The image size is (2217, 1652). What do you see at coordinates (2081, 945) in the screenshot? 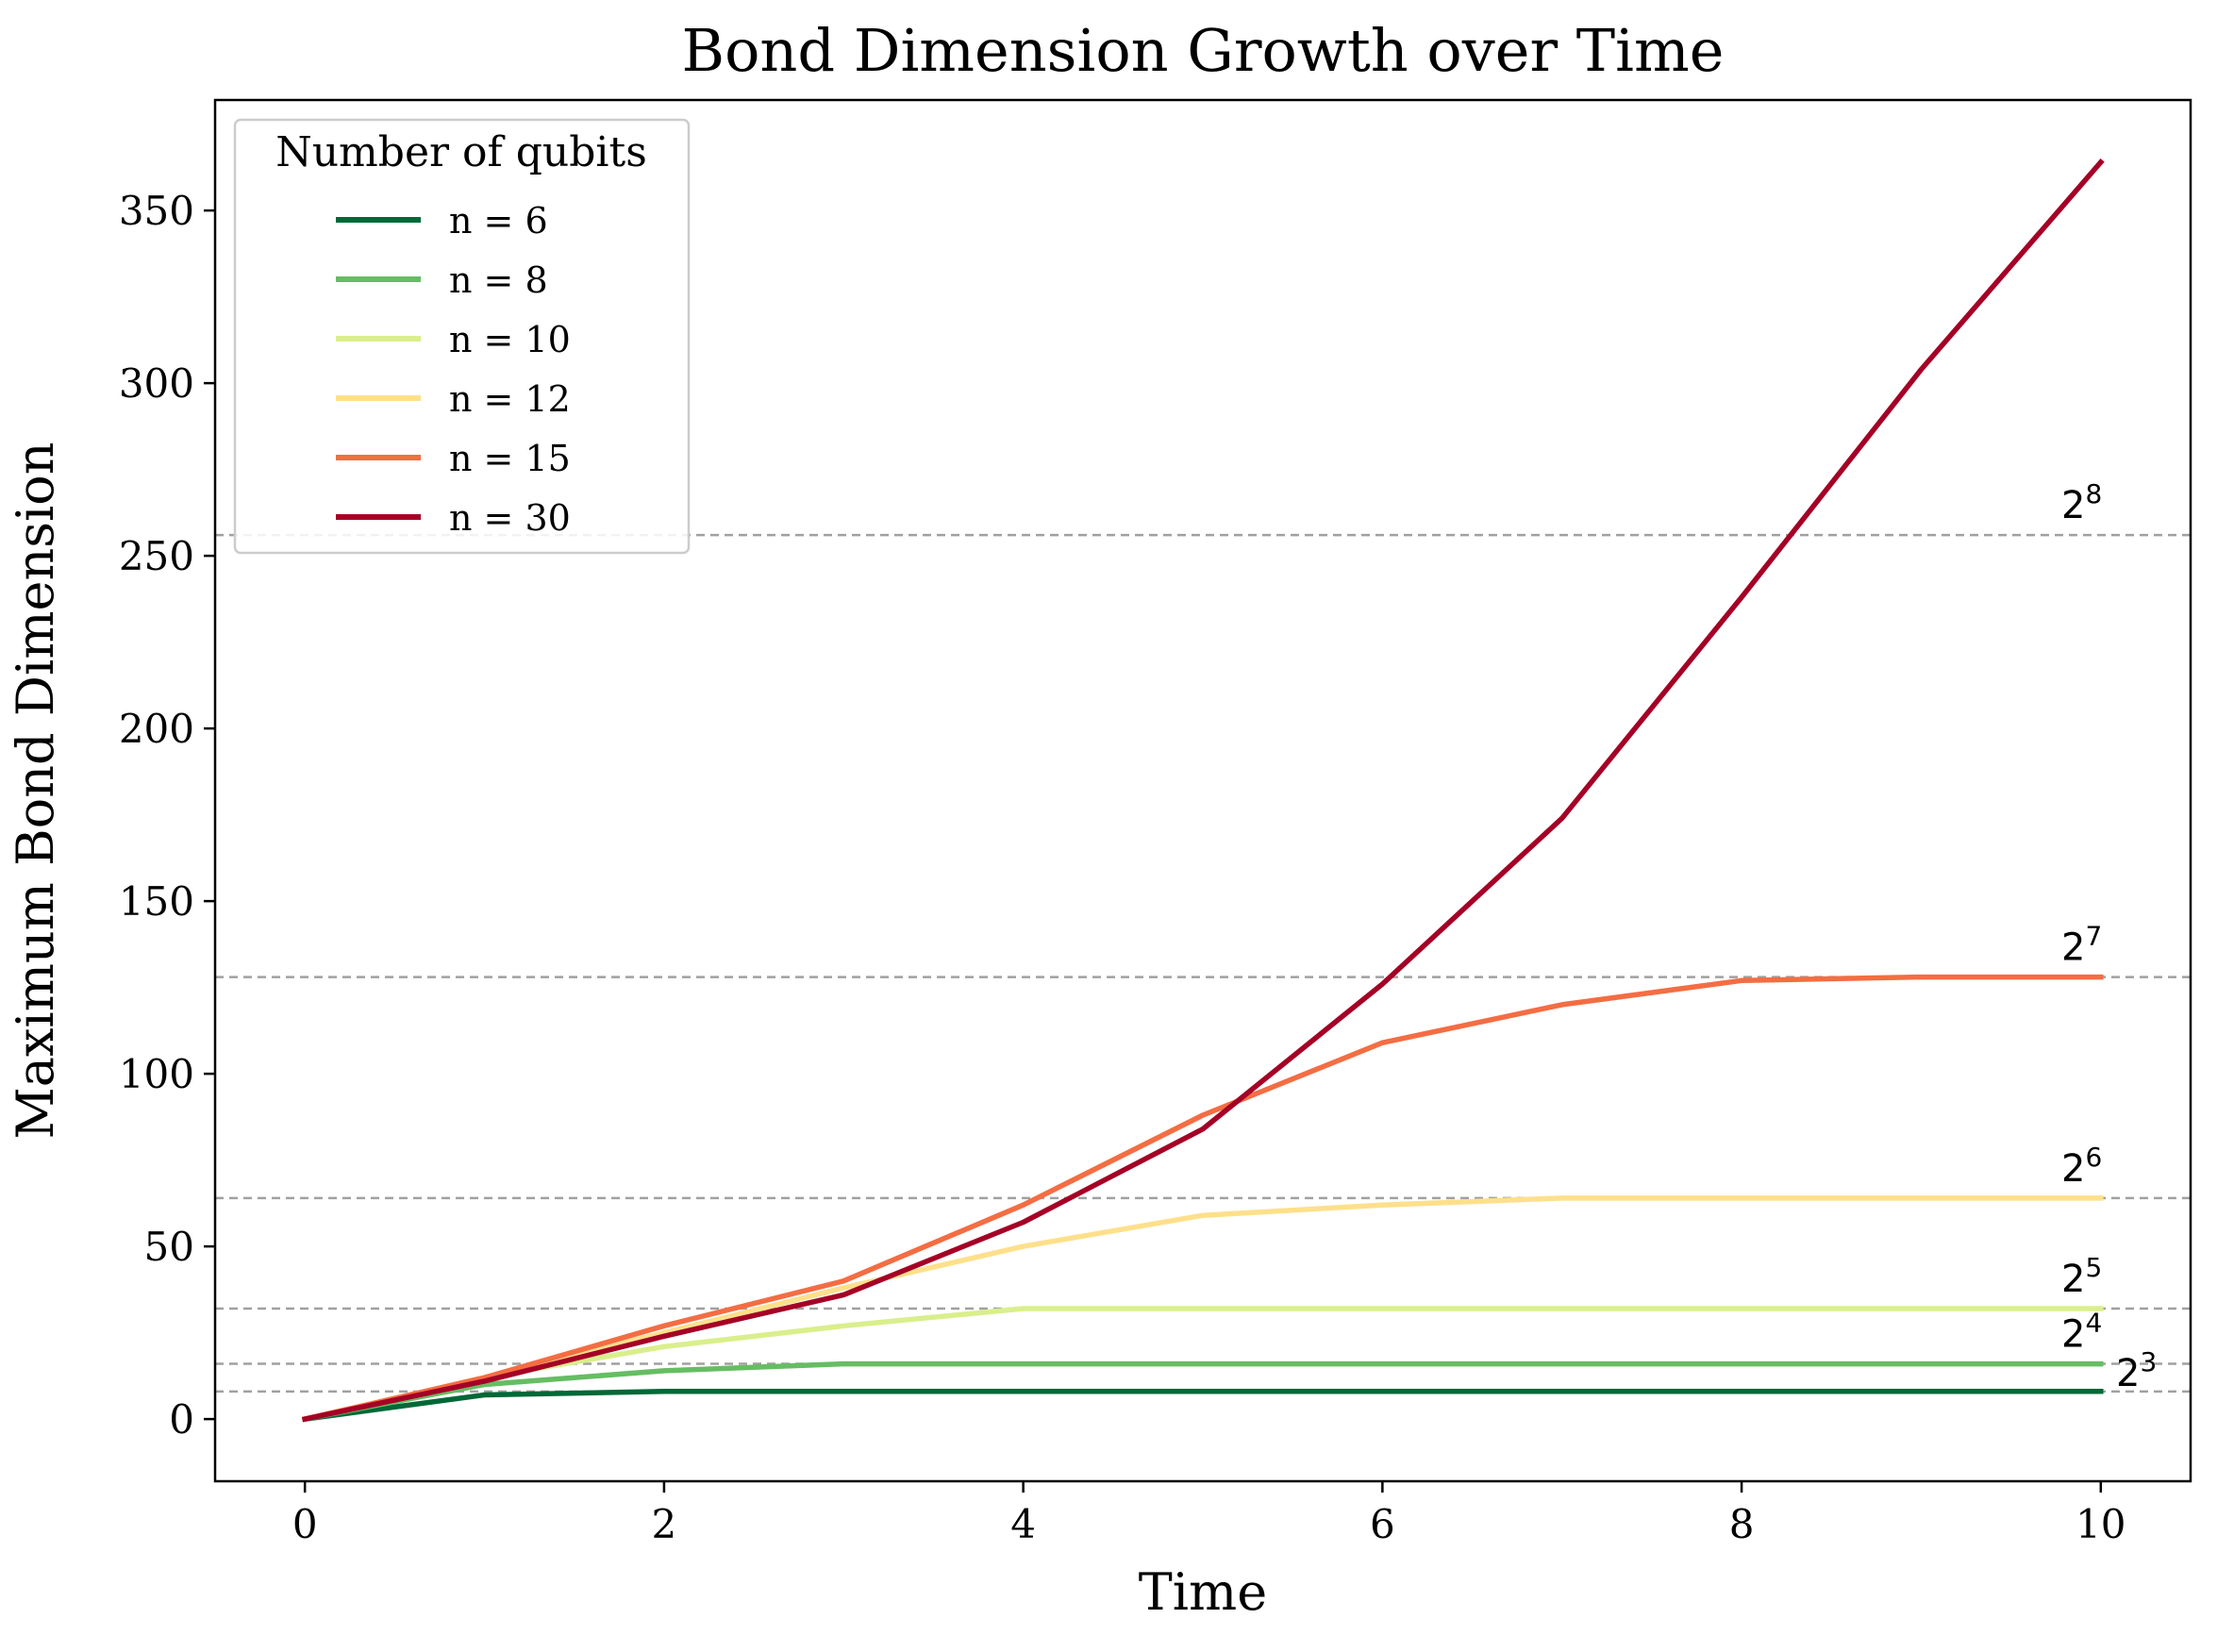
I see `reference-label-128: 27` at bounding box center [2081, 945].